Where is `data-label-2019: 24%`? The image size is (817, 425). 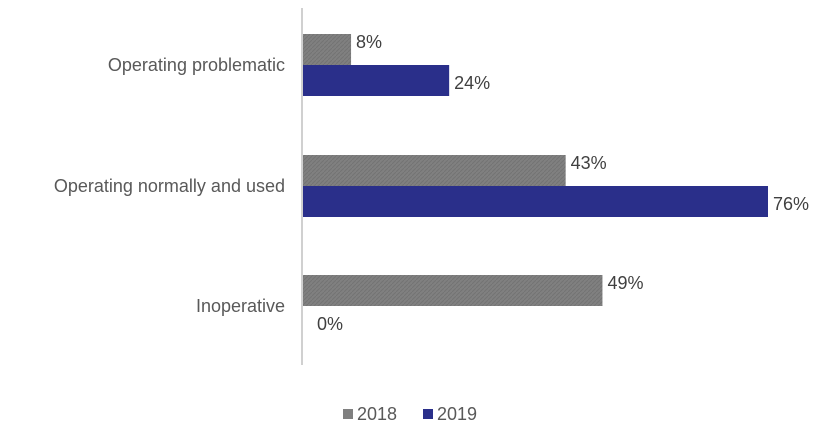
data-label-2019: 24% is located at coordinates (472, 83).